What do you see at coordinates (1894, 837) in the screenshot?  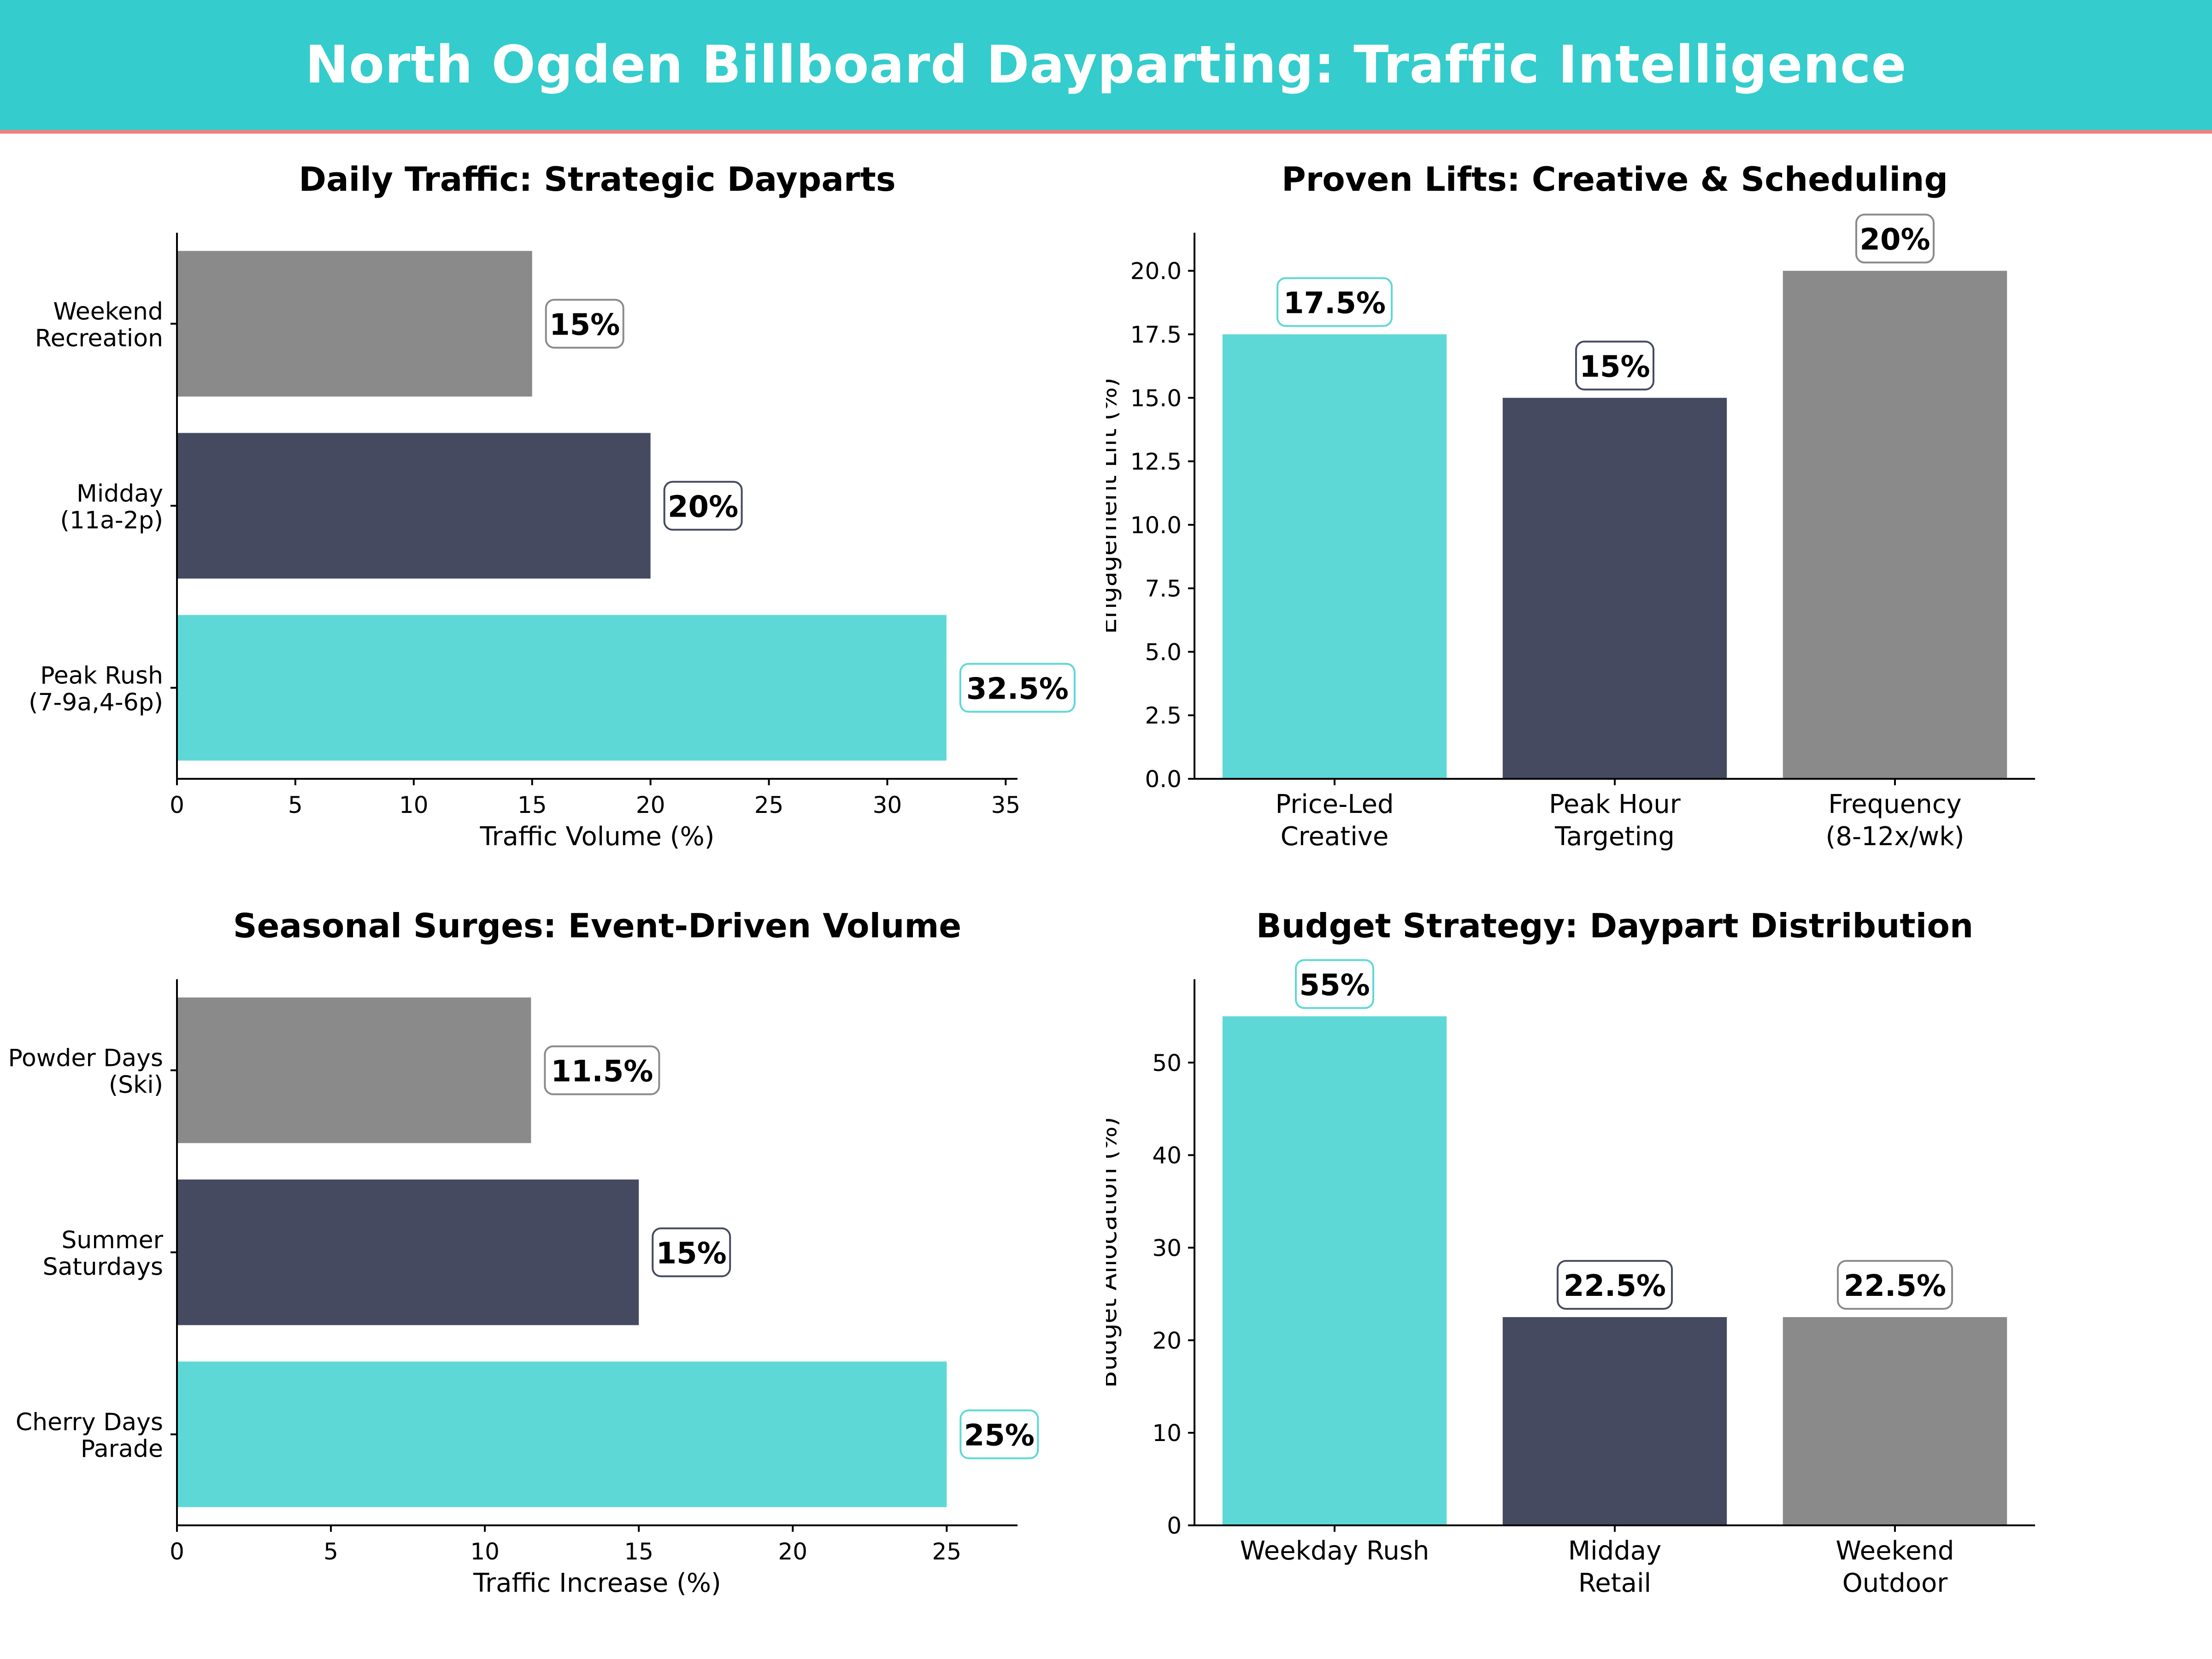 I see `category-label: (8-12x/wk)` at bounding box center [1894, 837].